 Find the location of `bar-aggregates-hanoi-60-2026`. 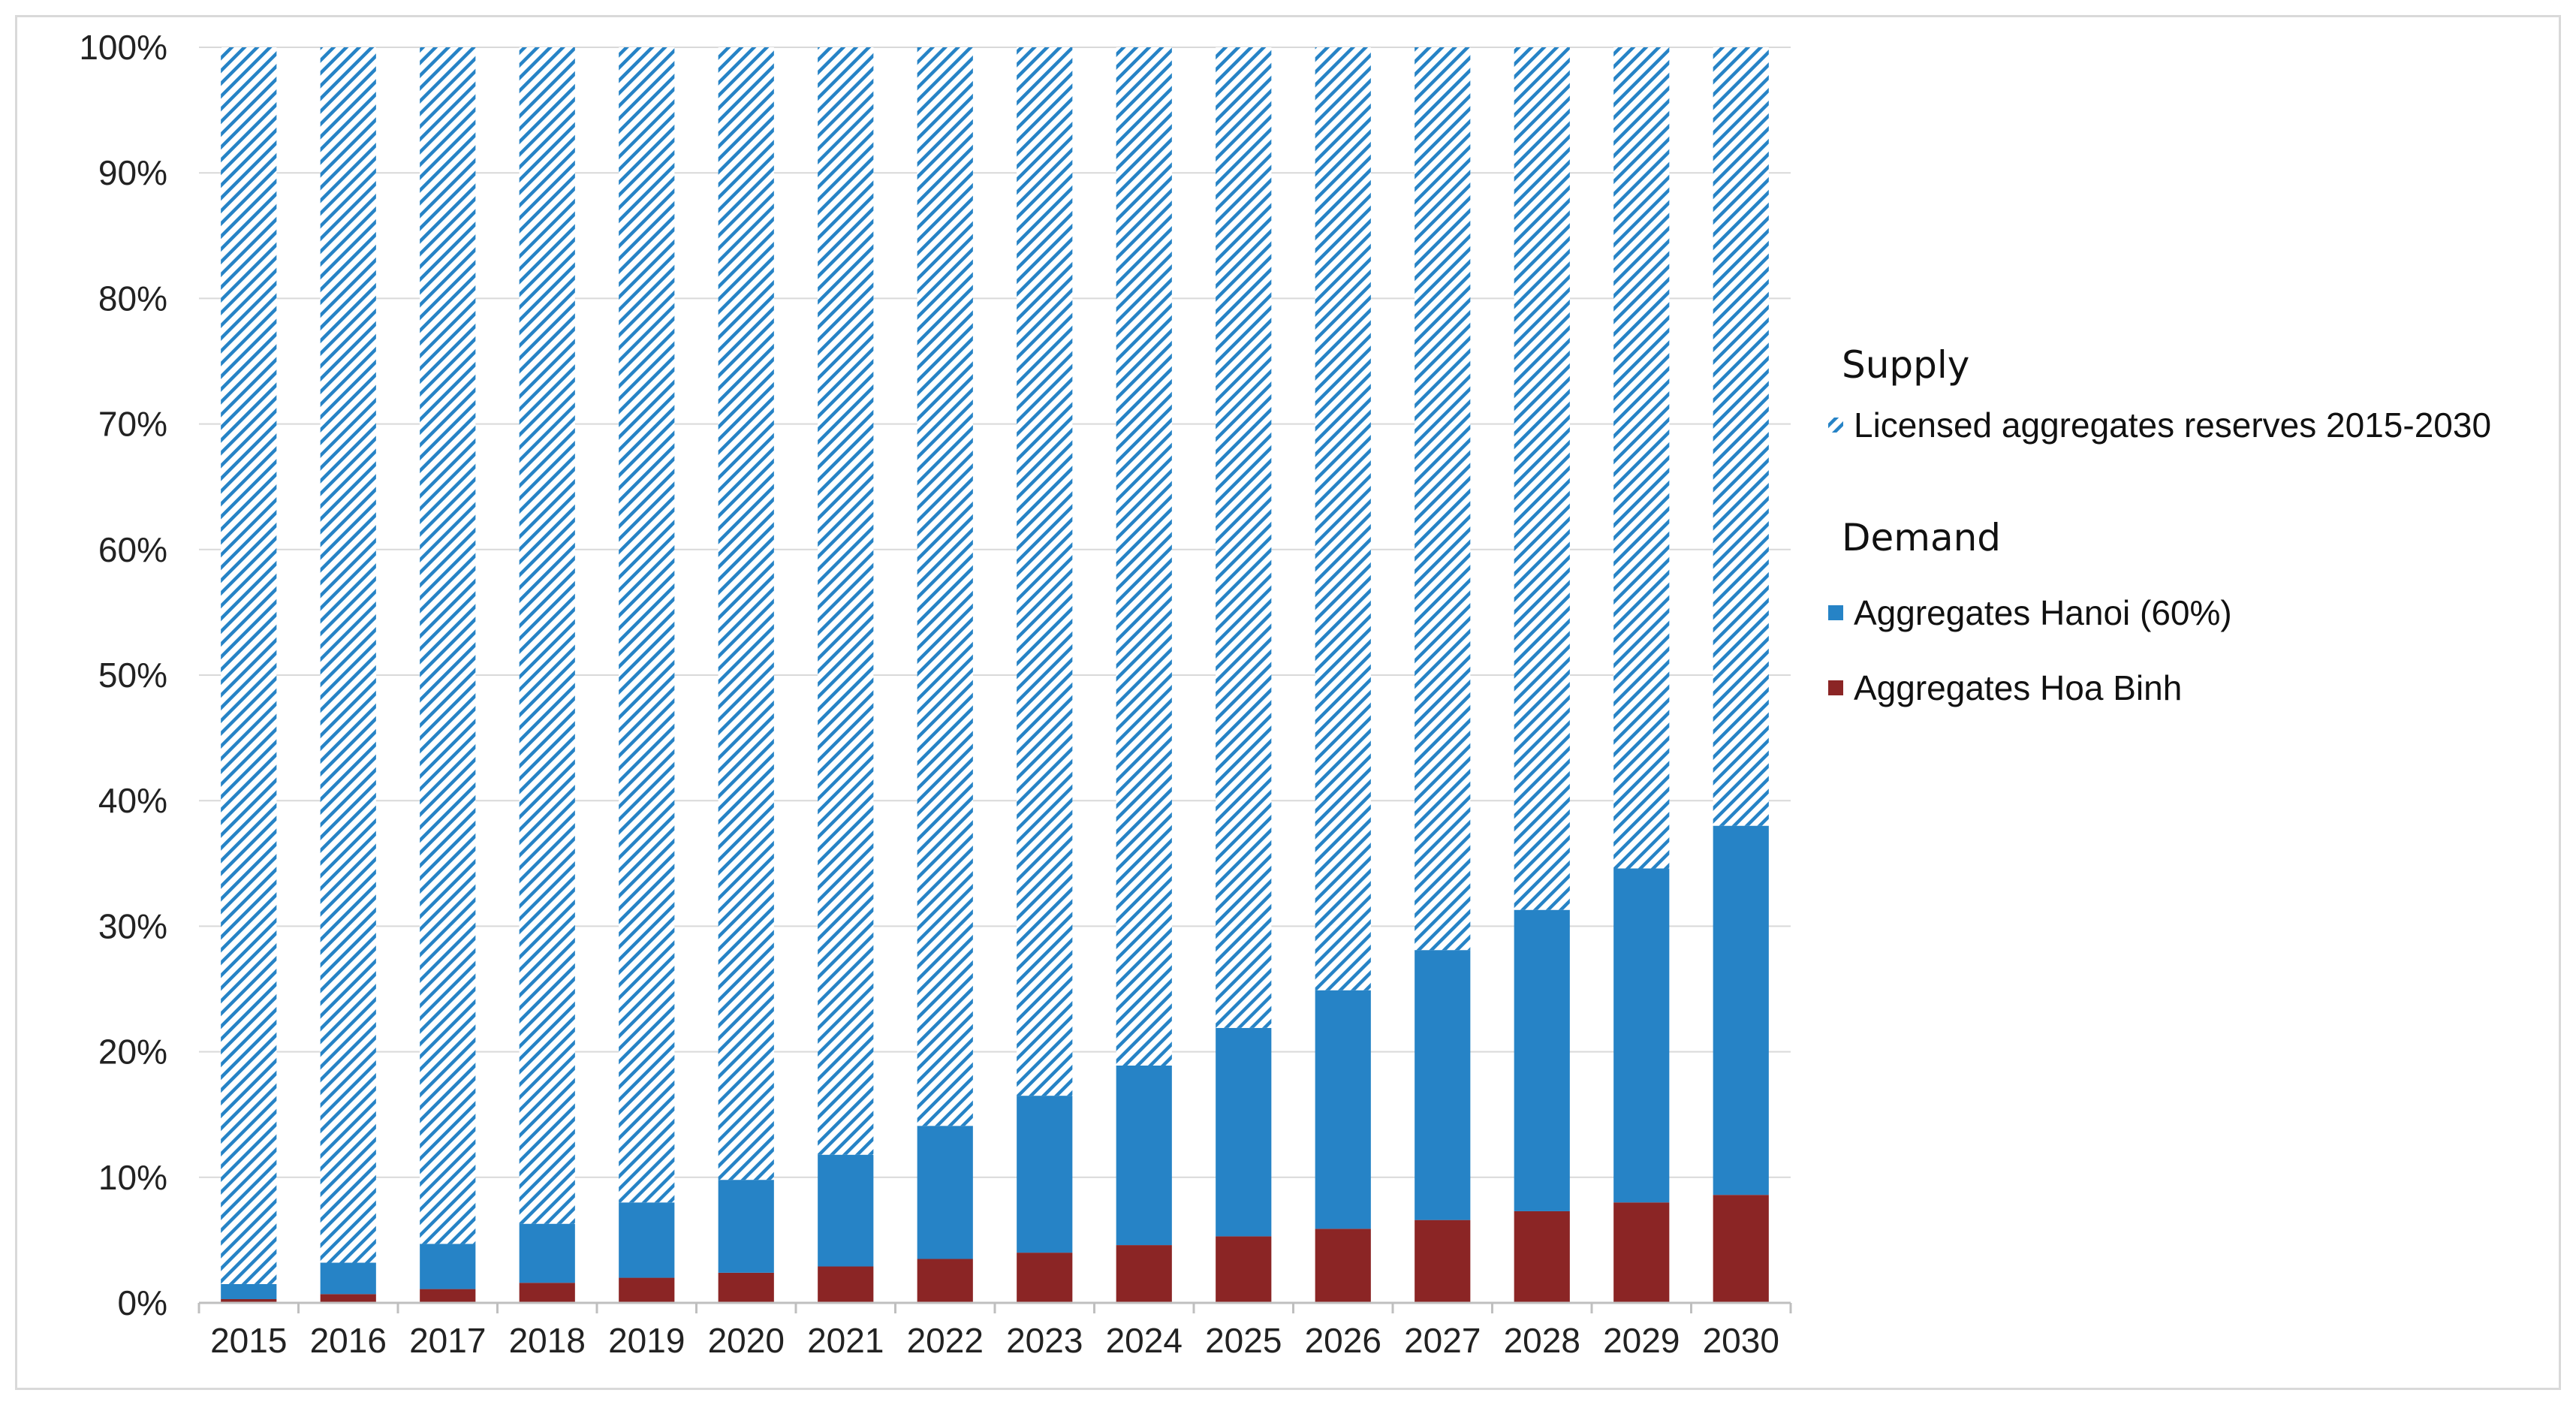

bar-aggregates-hanoi-60-2026 is located at coordinates (1343, 1109).